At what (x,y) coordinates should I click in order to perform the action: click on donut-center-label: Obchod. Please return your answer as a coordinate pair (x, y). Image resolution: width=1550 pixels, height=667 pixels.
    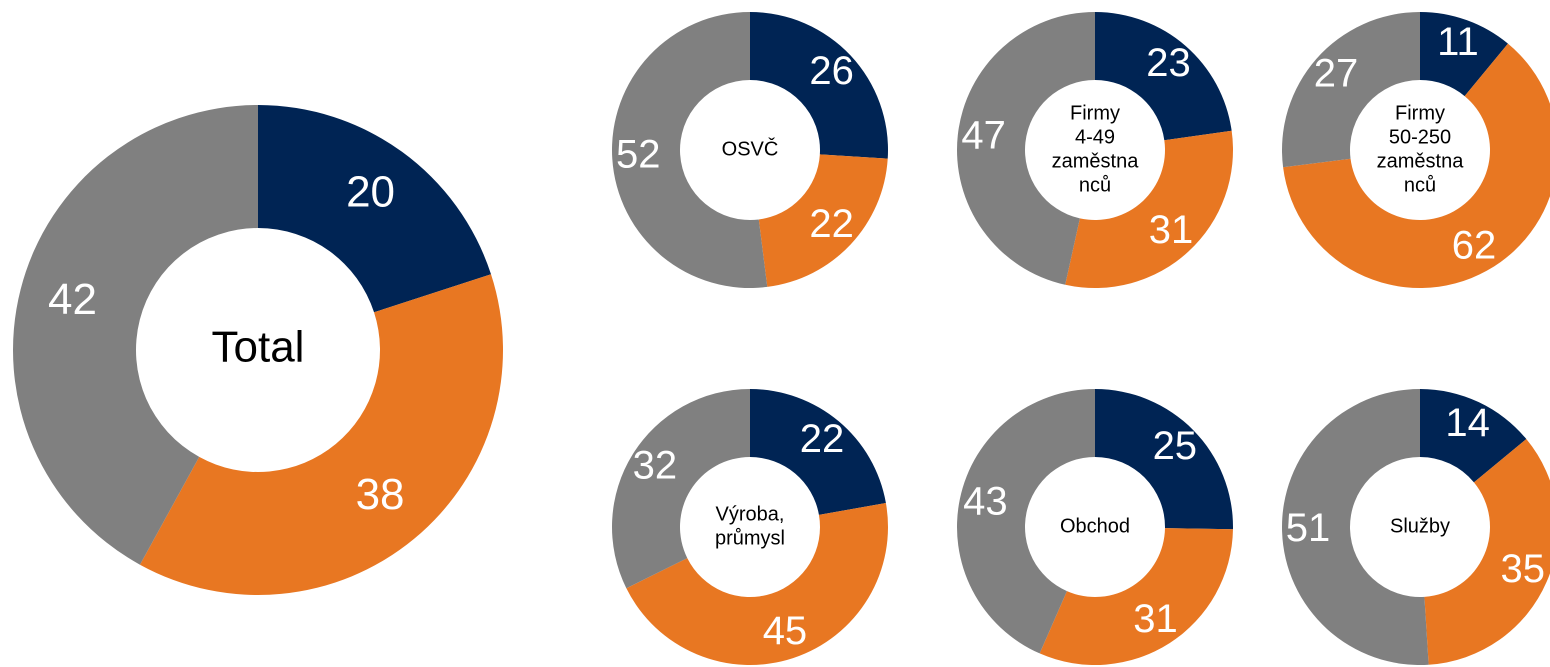
    Looking at the image, I should click on (1095, 526).